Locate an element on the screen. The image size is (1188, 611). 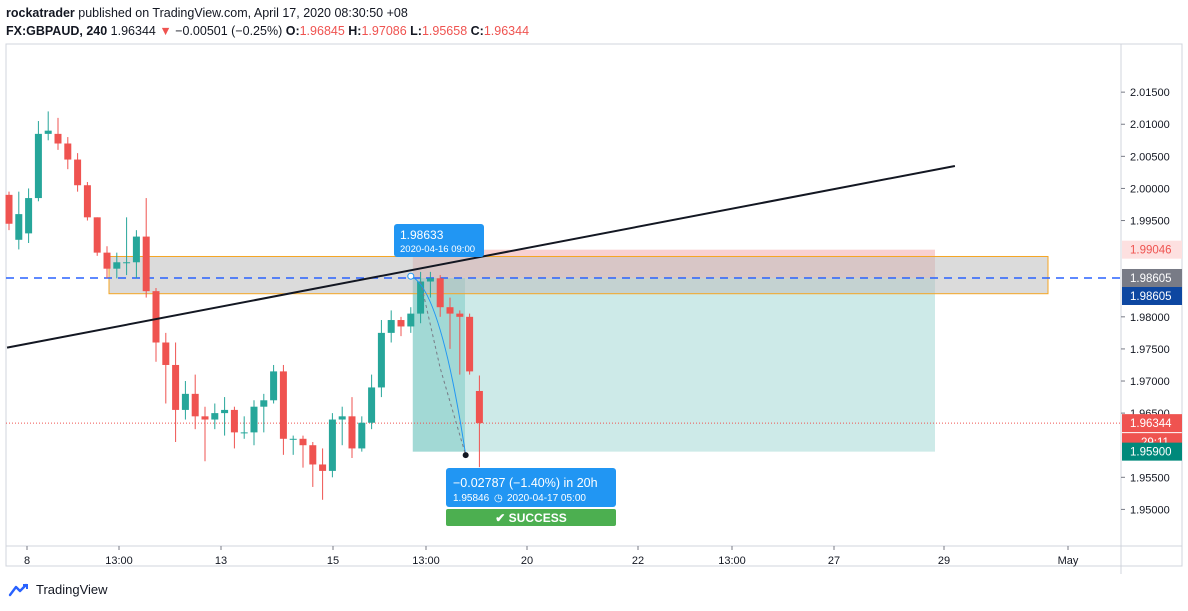
x-tick-label: 15 is located at coordinates (333, 561).